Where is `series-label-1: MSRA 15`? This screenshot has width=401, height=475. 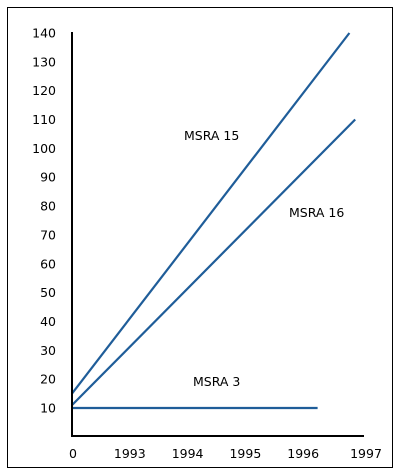
series-label-1: MSRA 15 is located at coordinates (211, 135).